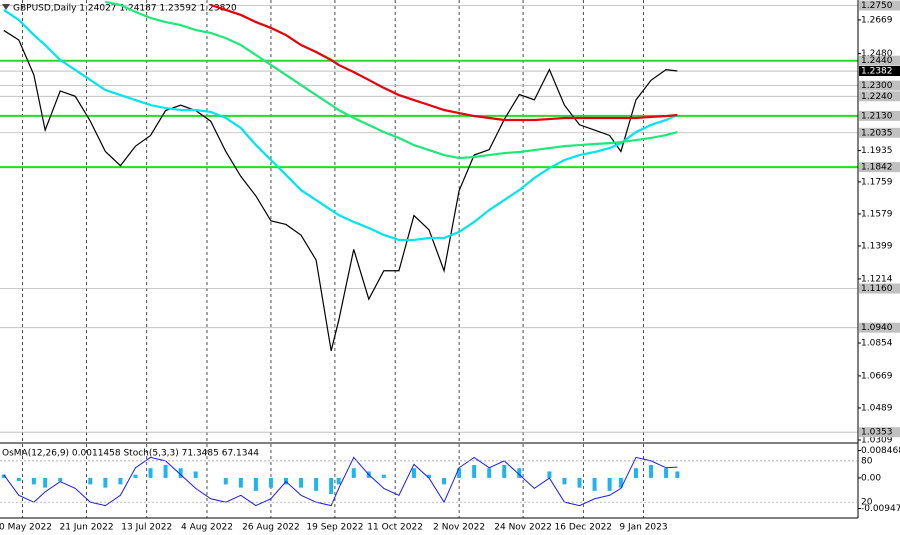  I want to click on y-tick-label: 1.1935, so click(877, 151).